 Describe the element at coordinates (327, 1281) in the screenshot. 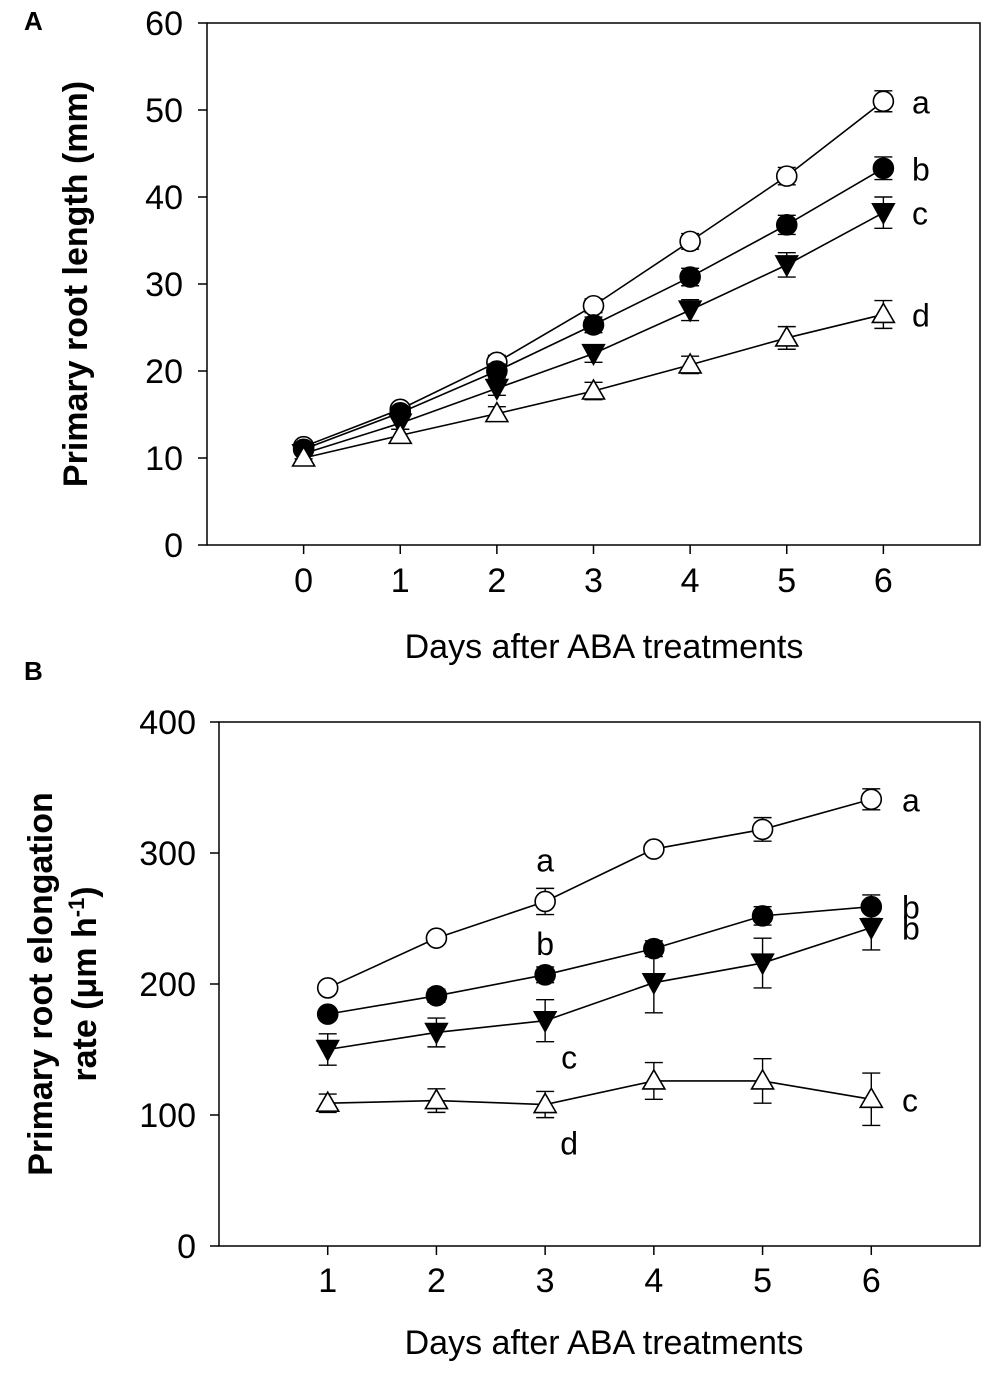

I see `panel-b-x-tick-label: 1` at that location.